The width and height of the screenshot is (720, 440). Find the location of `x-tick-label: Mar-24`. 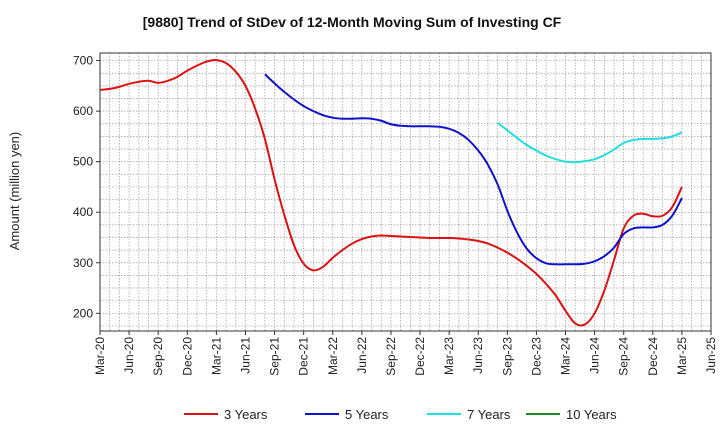

x-tick-label: Mar-24 is located at coordinates (566, 356).